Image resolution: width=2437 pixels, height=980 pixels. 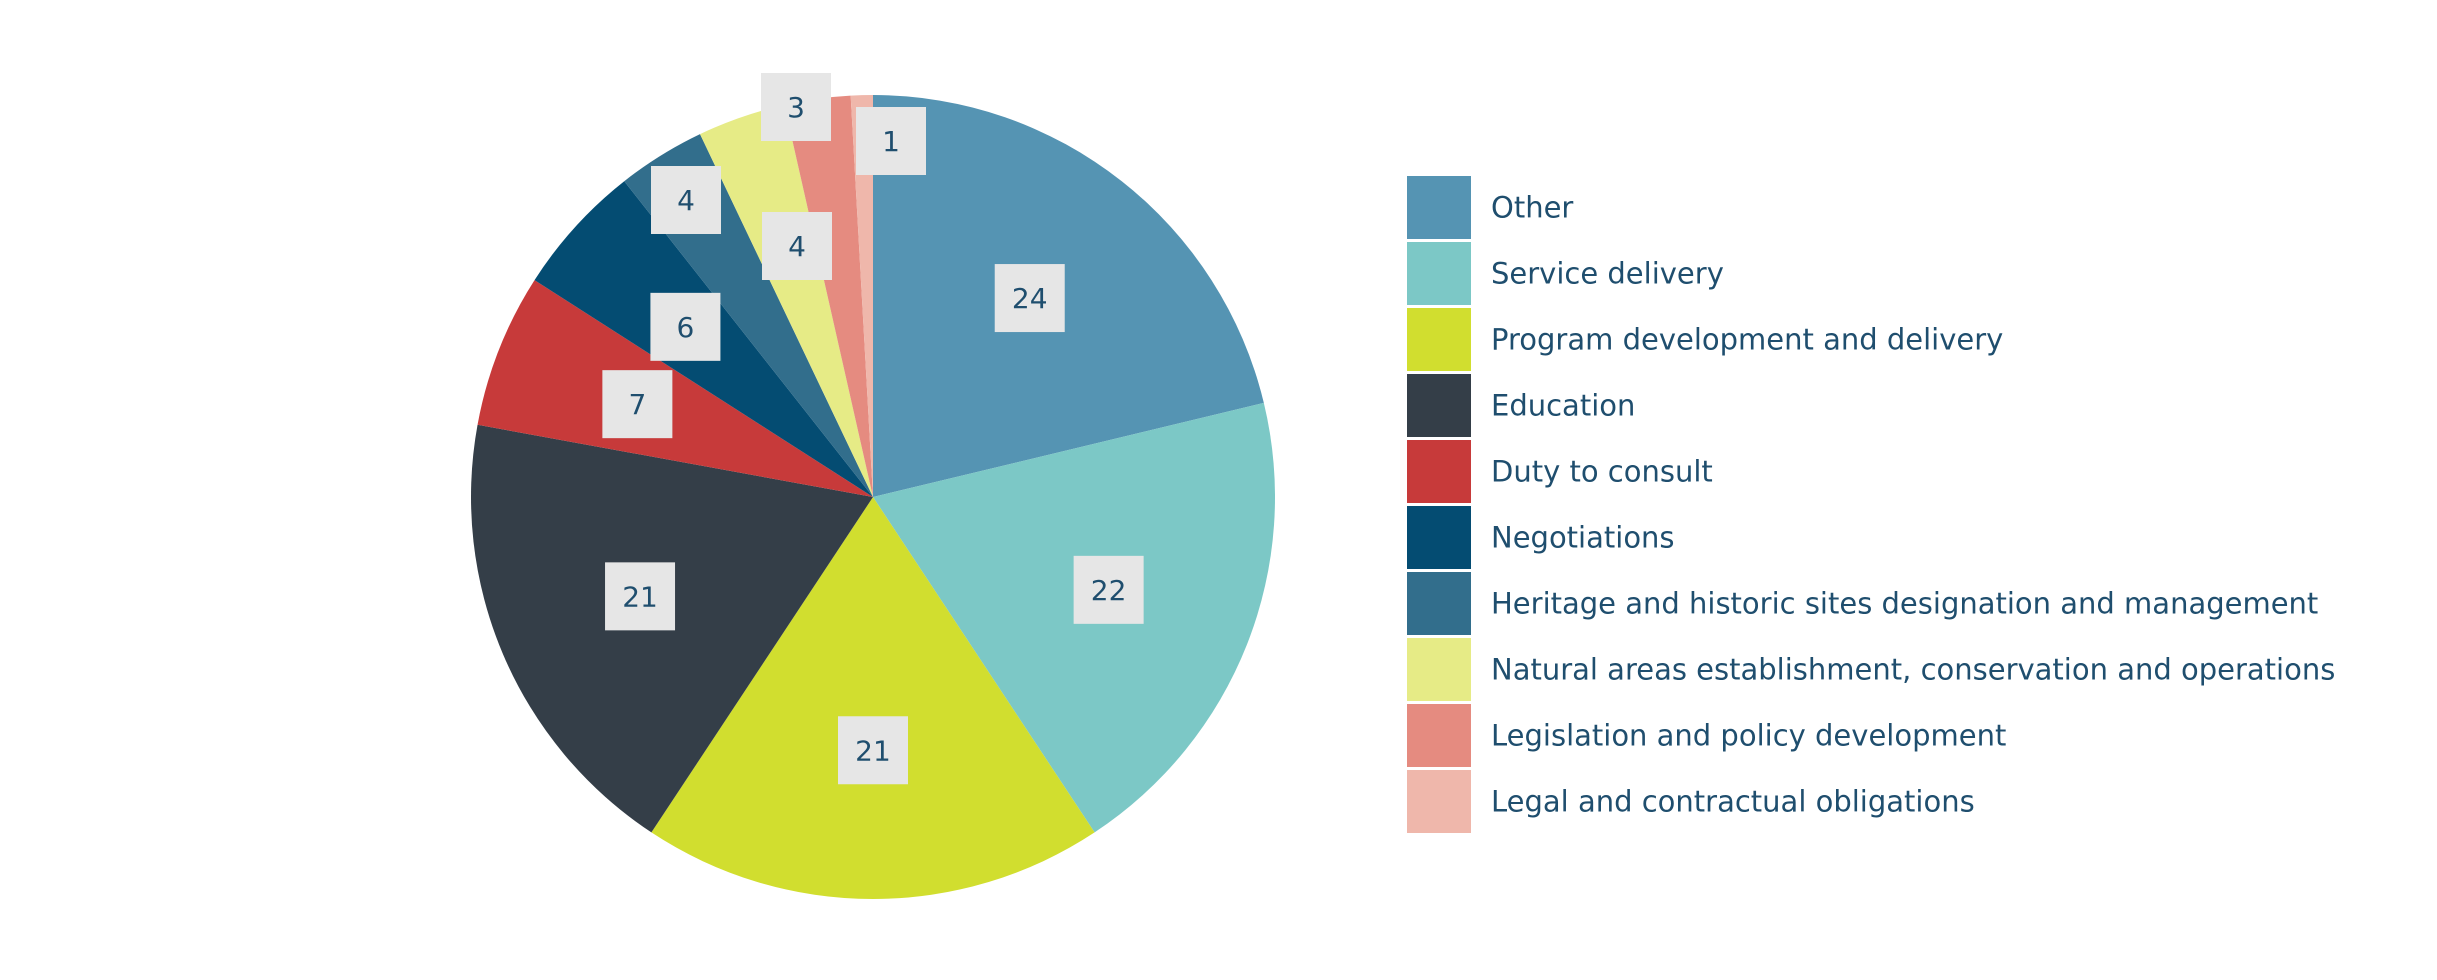 I want to click on pie-data-label: 22, so click(x=1108, y=589).